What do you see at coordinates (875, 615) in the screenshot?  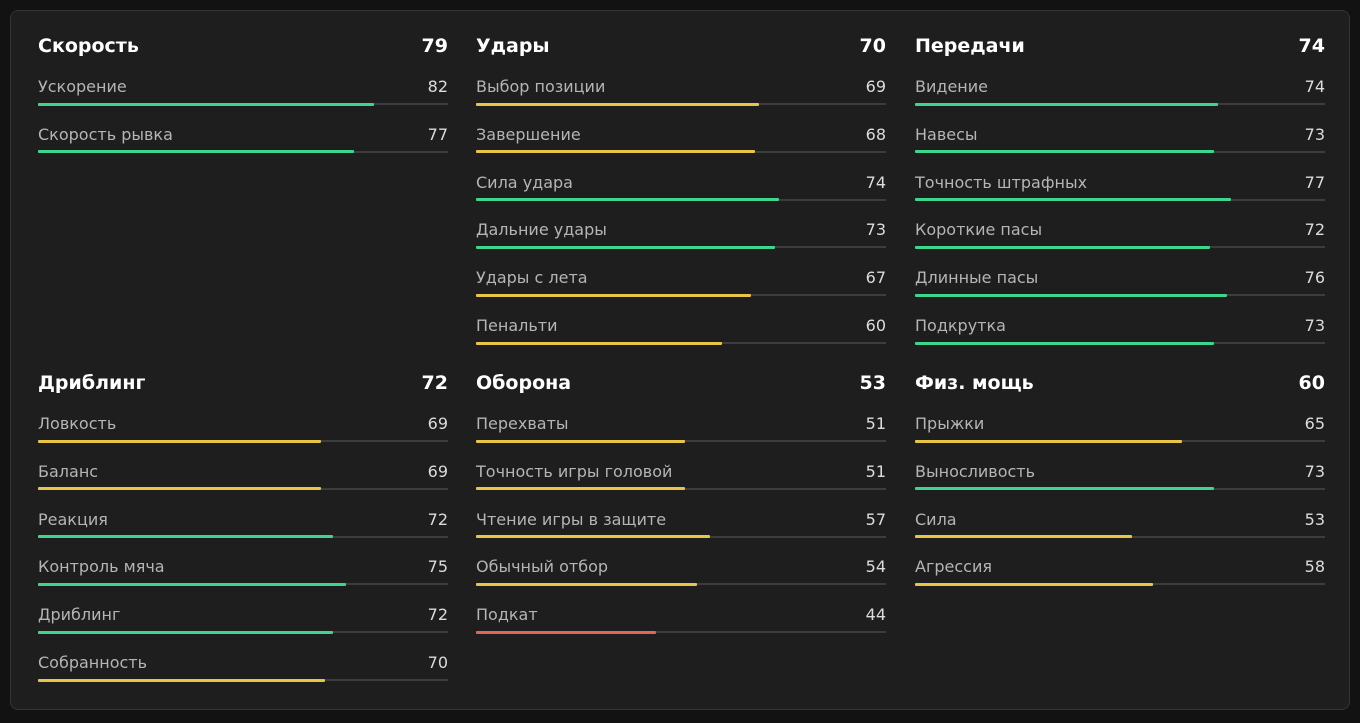 I see `stat-value: 44` at bounding box center [875, 615].